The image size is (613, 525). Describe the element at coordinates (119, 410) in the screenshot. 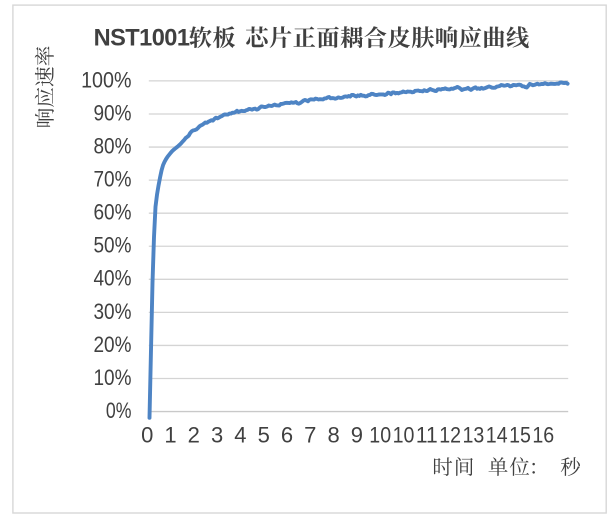

I see `svg-text: 0%` at that location.